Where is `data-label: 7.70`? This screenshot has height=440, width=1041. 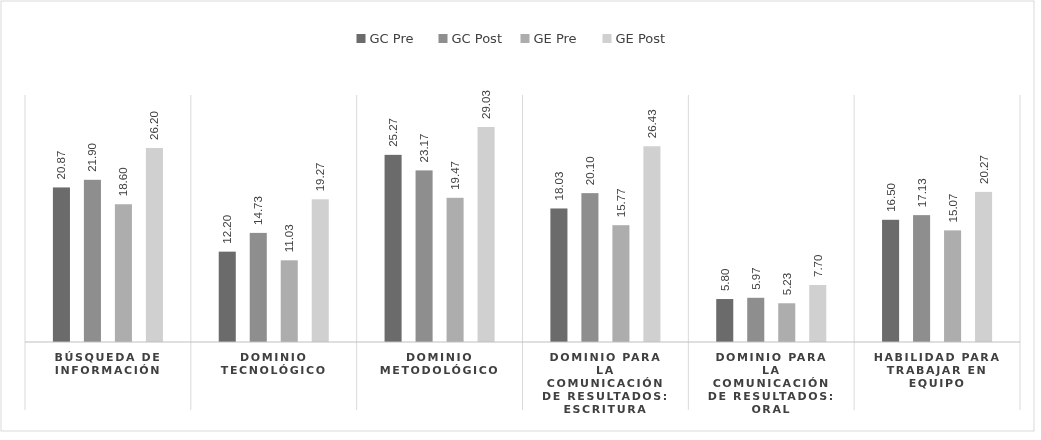 data-label: 7.70 is located at coordinates (817, 265).